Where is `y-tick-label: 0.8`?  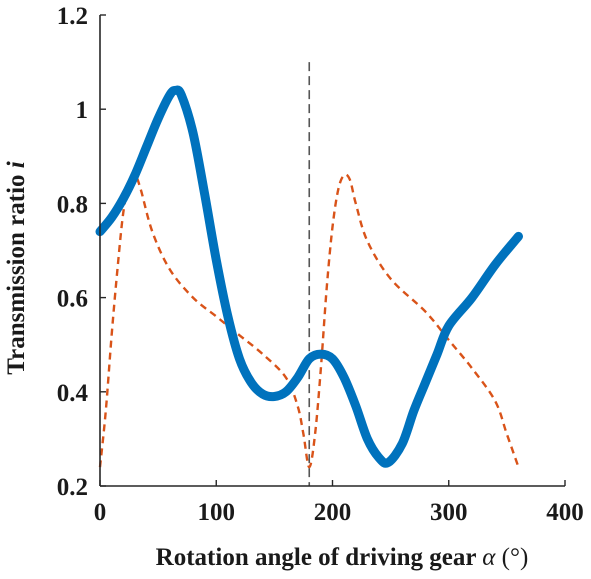
y-tick-label: 0.8 is located at coordinates (72, 204).